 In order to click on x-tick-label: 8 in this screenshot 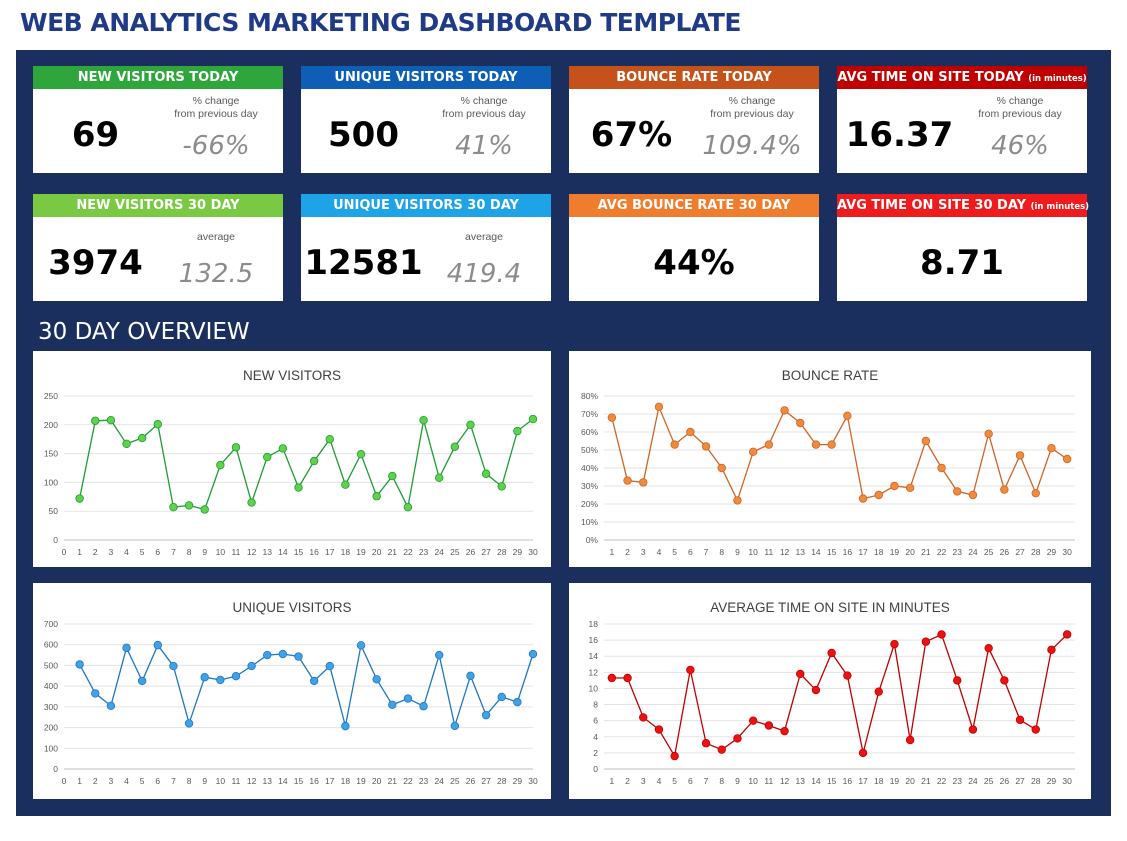, I will do `click(189, 781)`.